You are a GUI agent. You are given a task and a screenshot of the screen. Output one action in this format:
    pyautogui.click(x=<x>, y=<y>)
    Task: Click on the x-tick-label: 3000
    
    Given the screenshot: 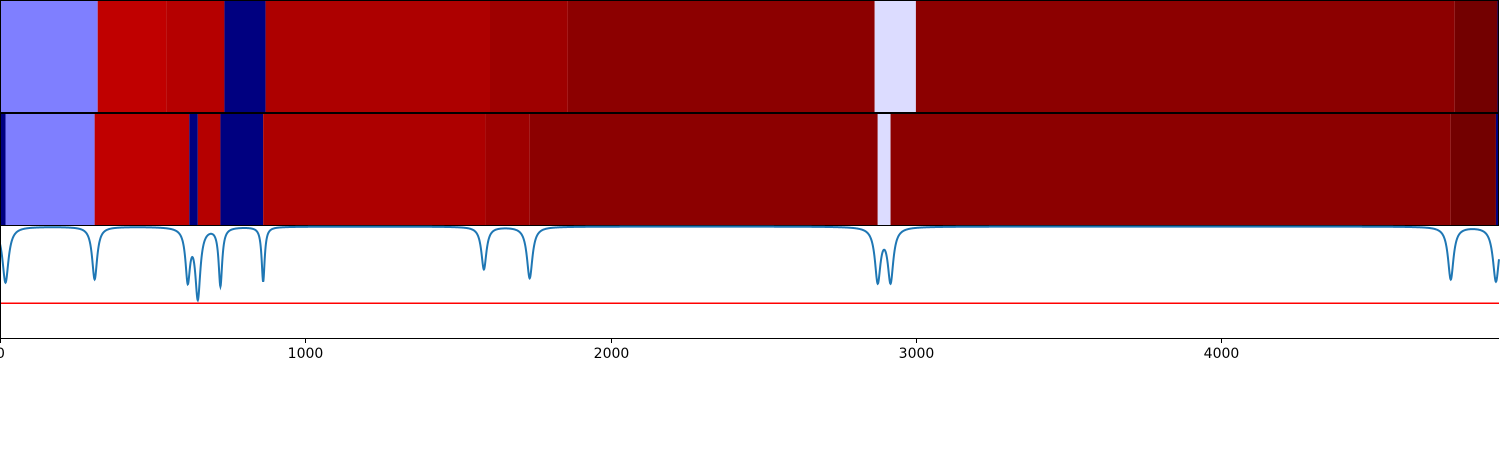 What is the action you would take?
    pyautogui.click(x=917, y=354)
    